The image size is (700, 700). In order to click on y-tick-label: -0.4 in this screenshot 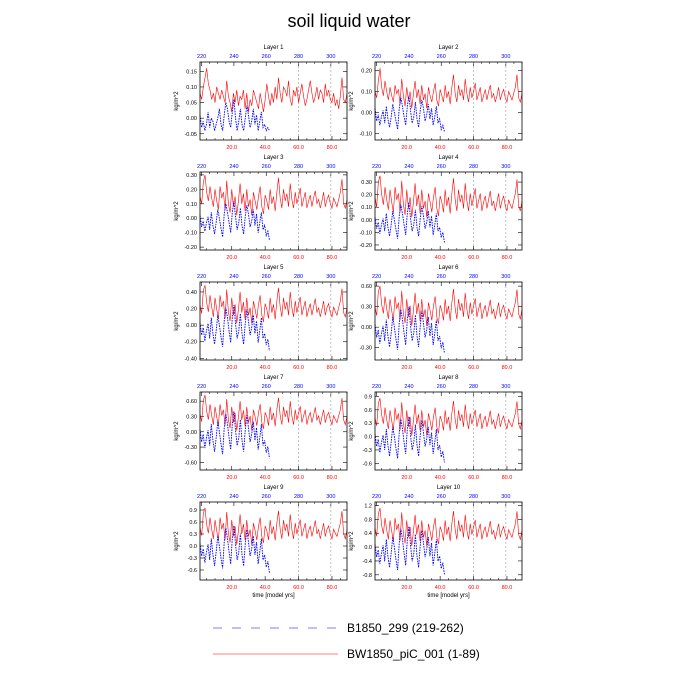, I will do `click(367, 562)`.